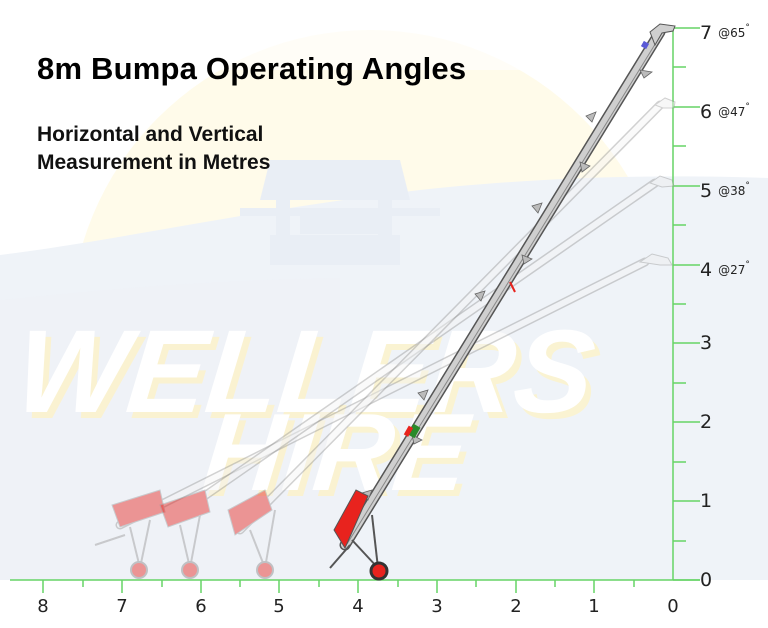 The width and height of the screenshot is (768, 628). Describe the element at coordinates (342, 458) in the screenshot. I see `svg-text: HIRE` at that location.